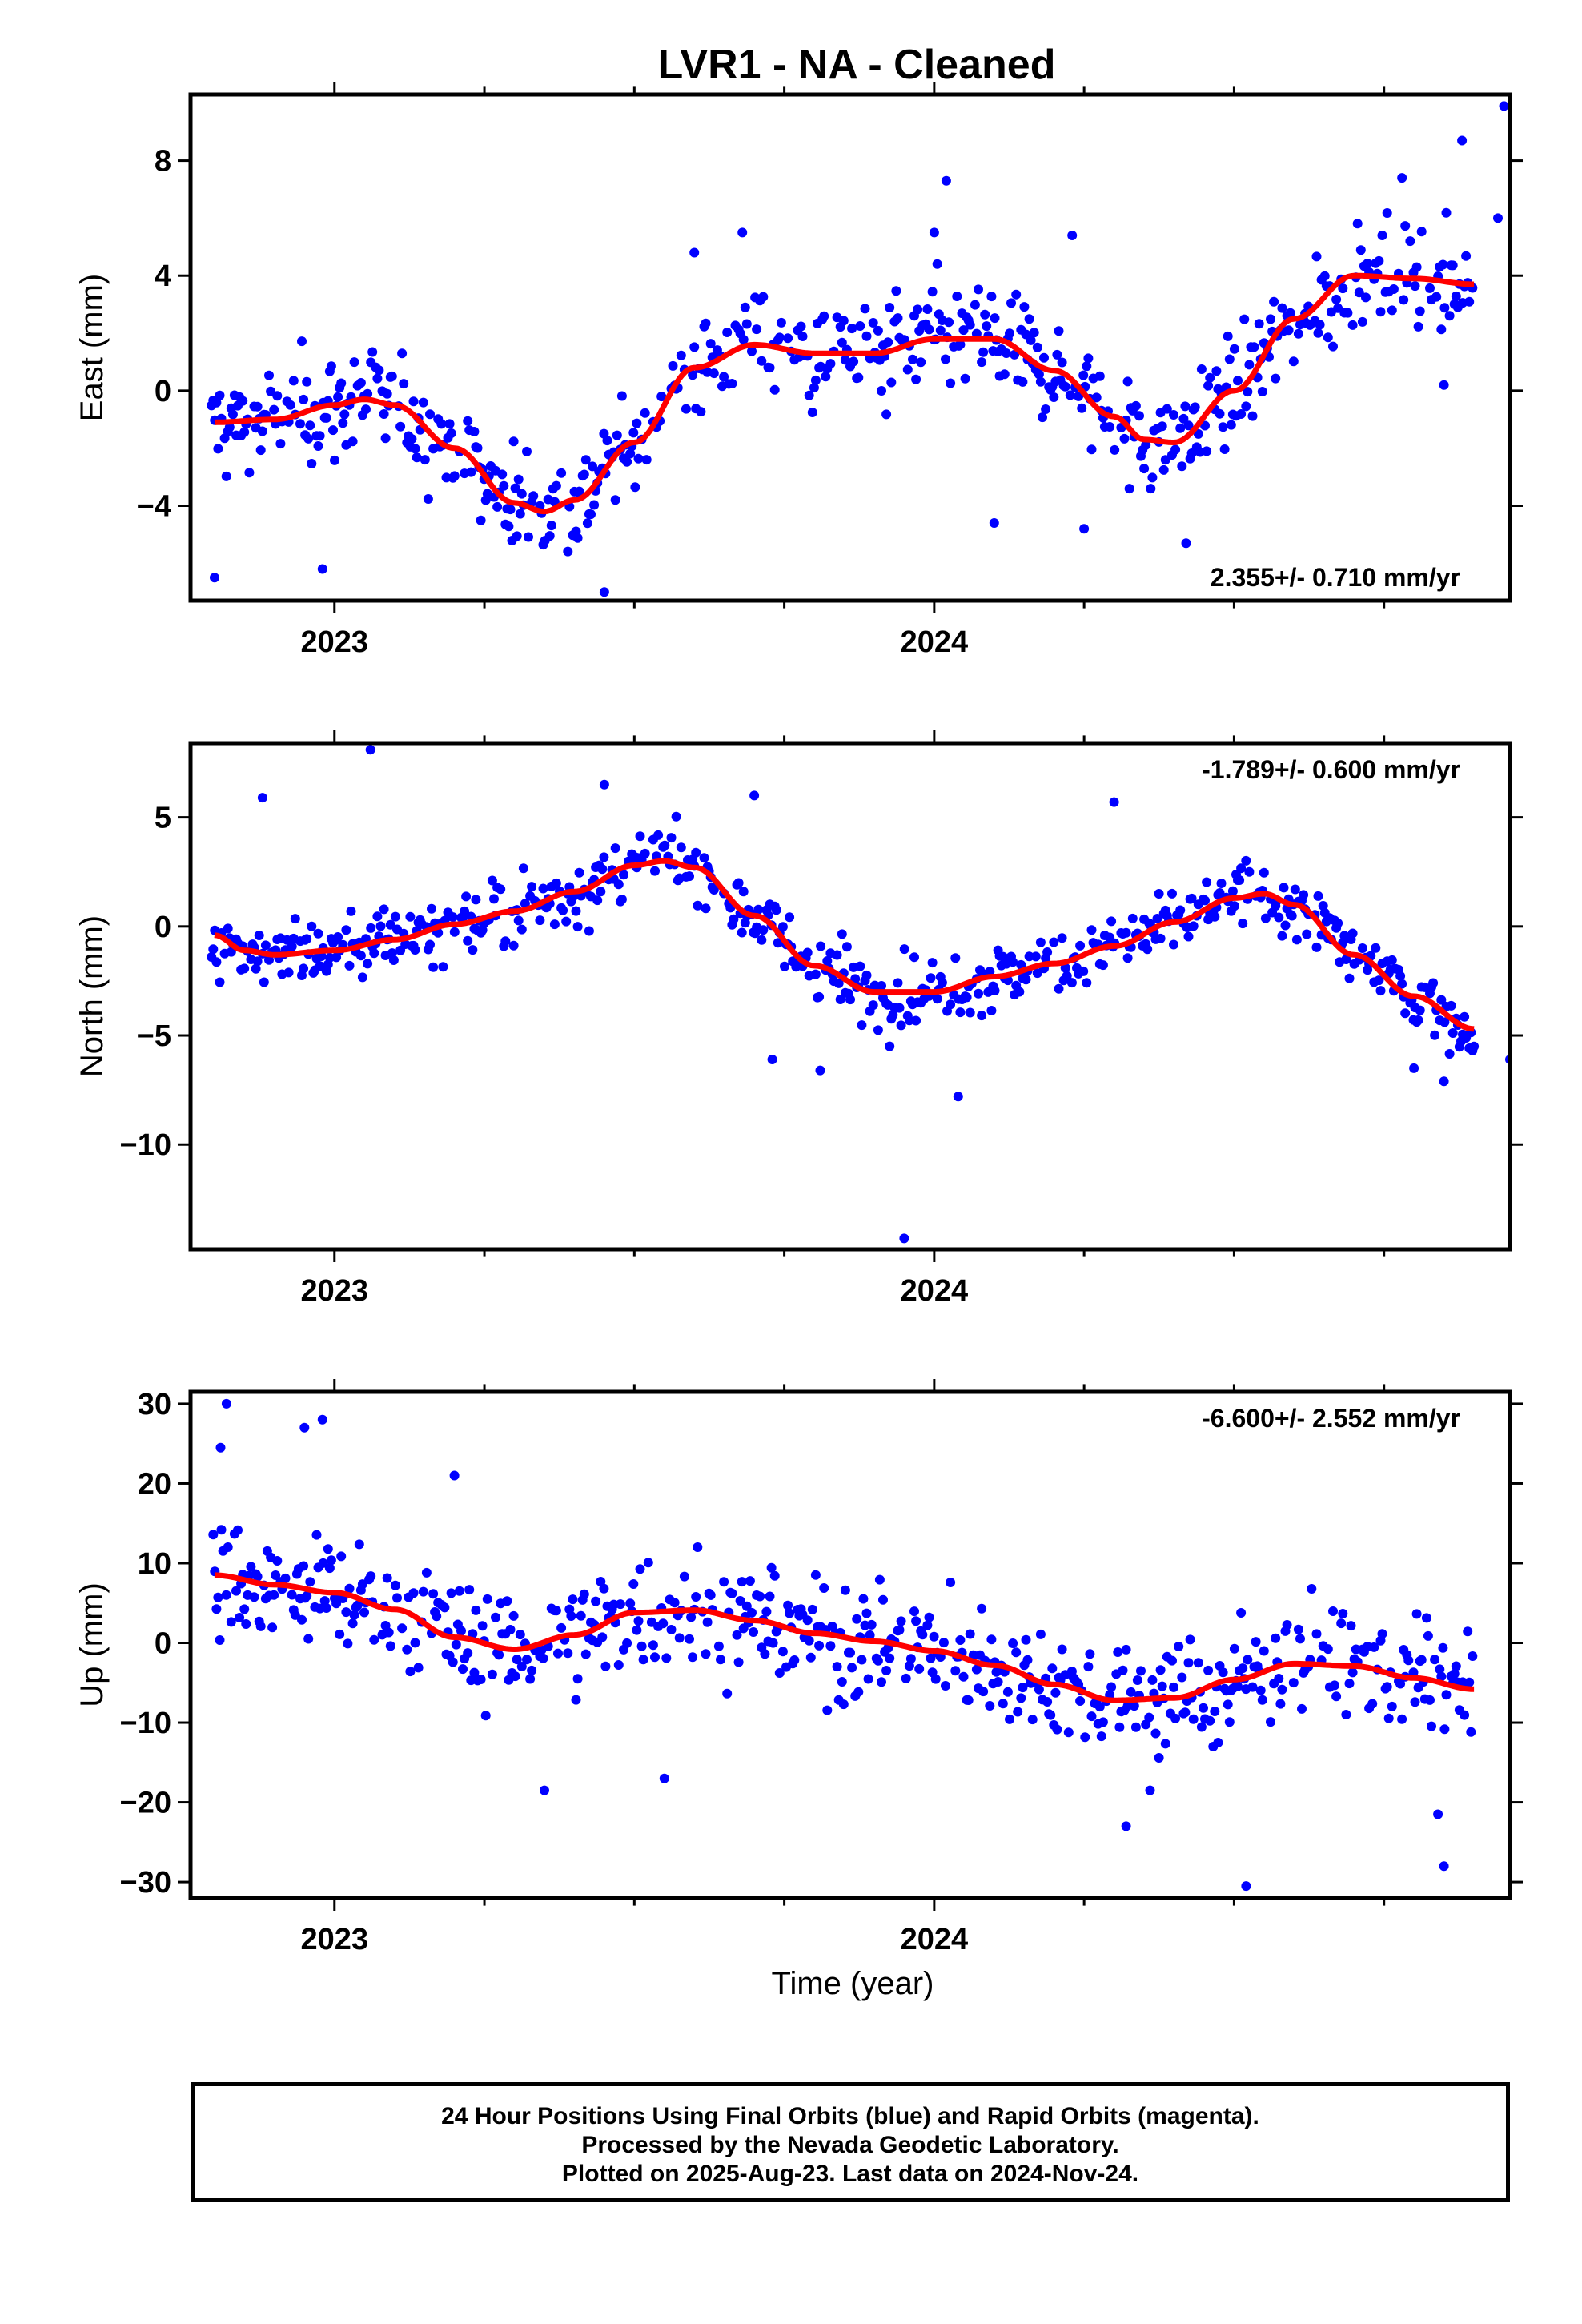  What do you see at coordinates (335, 1940) in the screenshot?
I see `up-x-tick-label: 2023` at bounding box center [335, 1940].